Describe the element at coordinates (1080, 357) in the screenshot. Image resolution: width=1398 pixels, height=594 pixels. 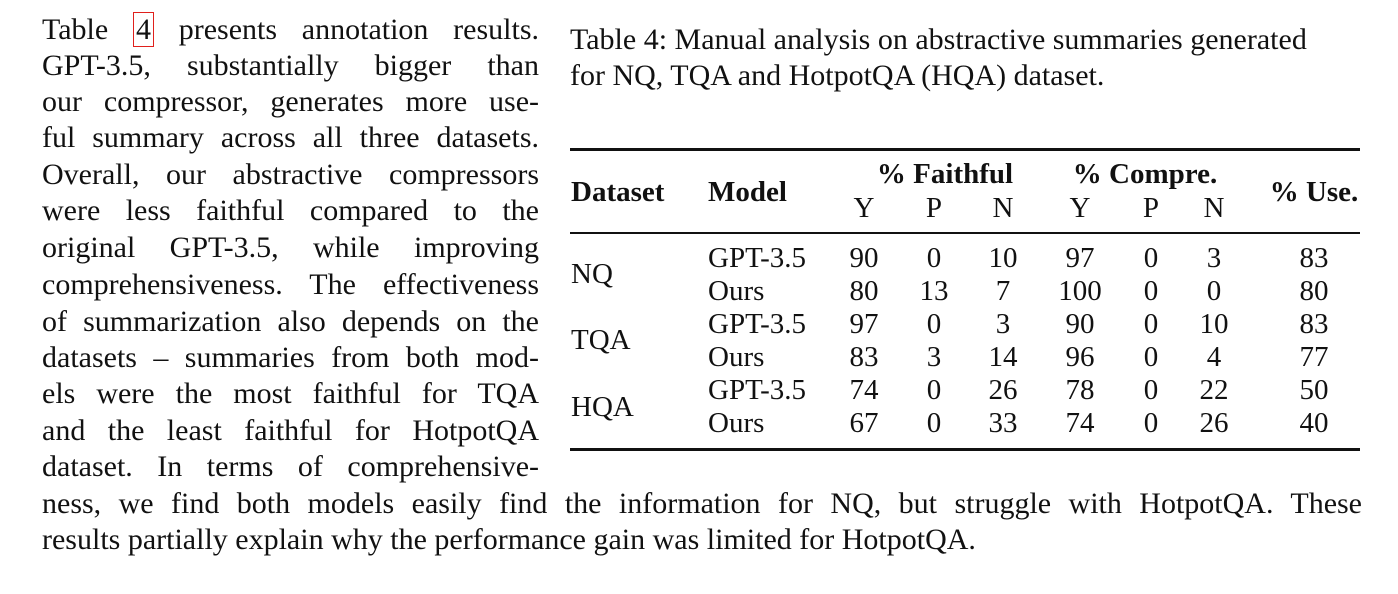
I see `value-cell: 96` at that location.